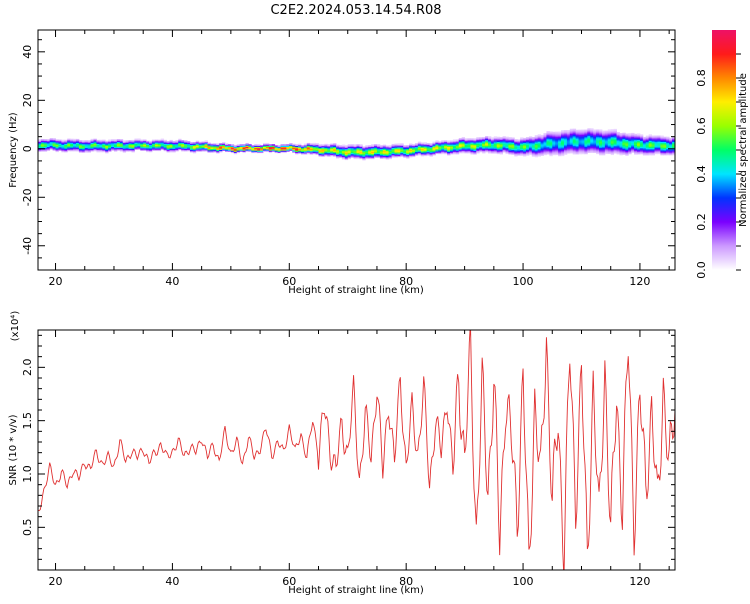  Describe the element at coordinates (289, 581) in the screenshot. I see `x-tick-label: 60` at that location.